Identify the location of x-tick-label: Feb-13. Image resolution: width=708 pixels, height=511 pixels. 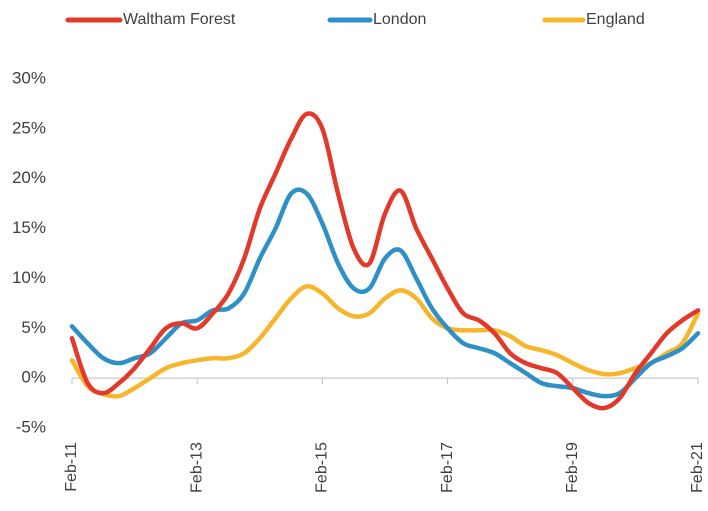
(196, 467).